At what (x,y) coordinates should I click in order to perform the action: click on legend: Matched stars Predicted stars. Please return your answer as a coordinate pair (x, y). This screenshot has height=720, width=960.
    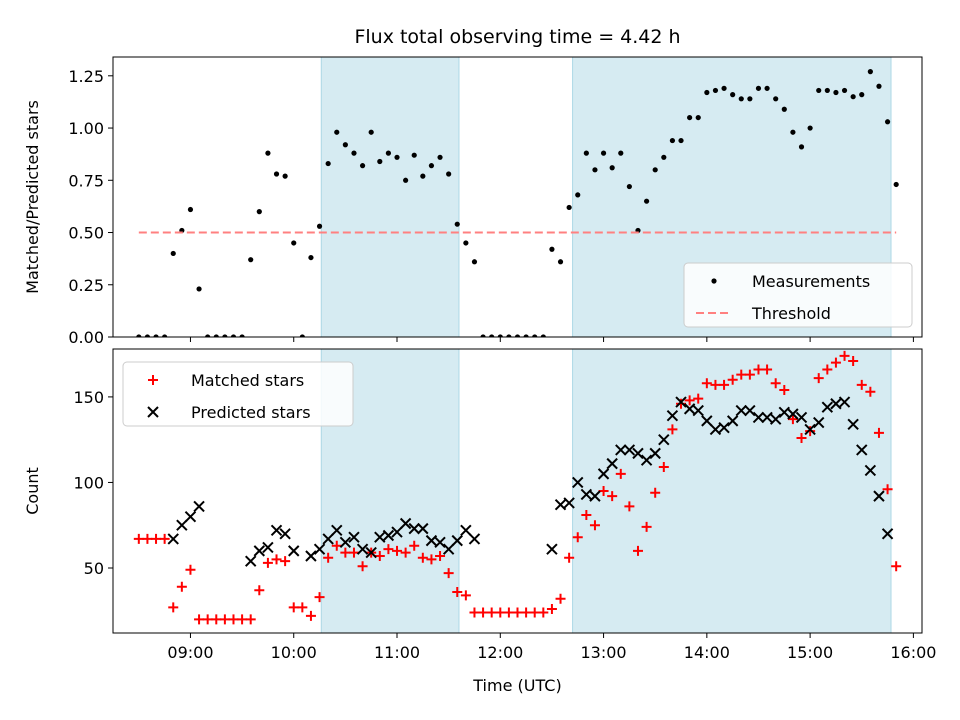
    Looking at the image, I should click on (238, 394).